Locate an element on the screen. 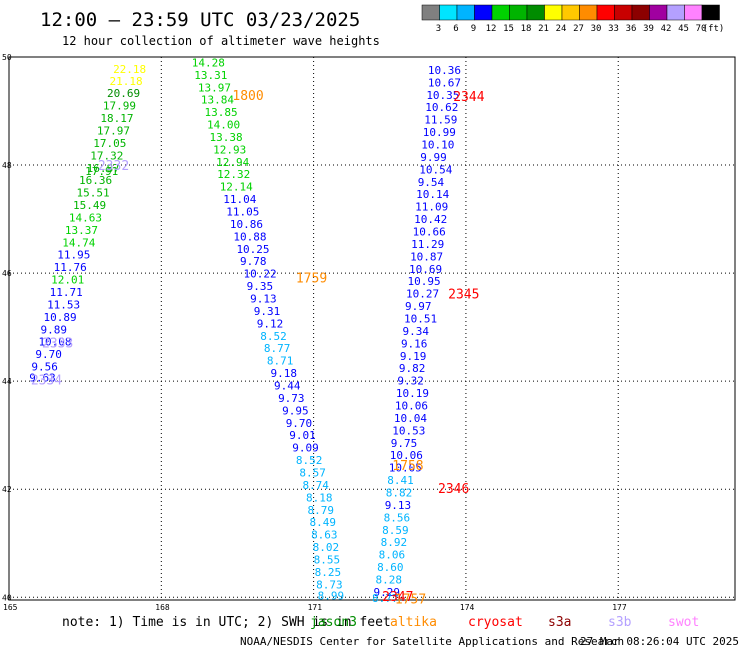  legend-cryosat: cryosat is located at coordinates (495, 622).